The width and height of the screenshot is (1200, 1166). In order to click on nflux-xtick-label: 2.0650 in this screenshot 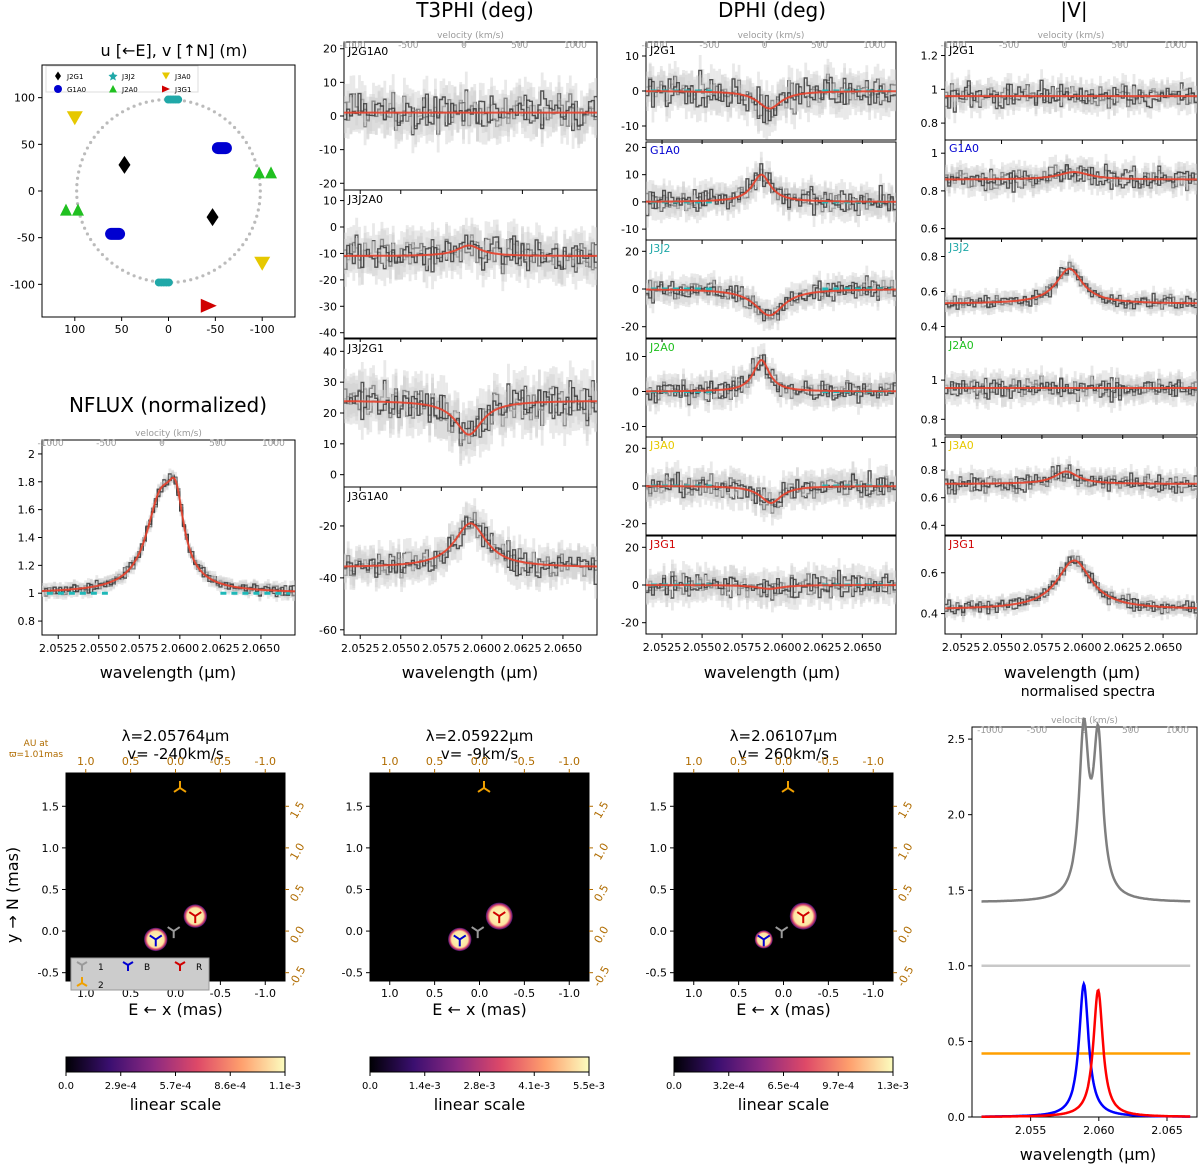, I will do `click(261, 648)`.